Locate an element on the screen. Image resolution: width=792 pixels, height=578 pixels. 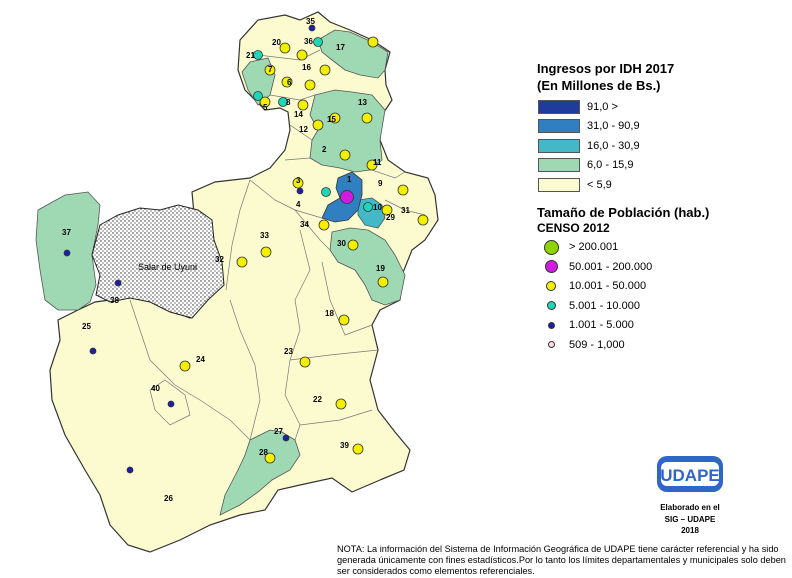
udape-logo-icon: UDAPE is located at coordinates (690, 474).